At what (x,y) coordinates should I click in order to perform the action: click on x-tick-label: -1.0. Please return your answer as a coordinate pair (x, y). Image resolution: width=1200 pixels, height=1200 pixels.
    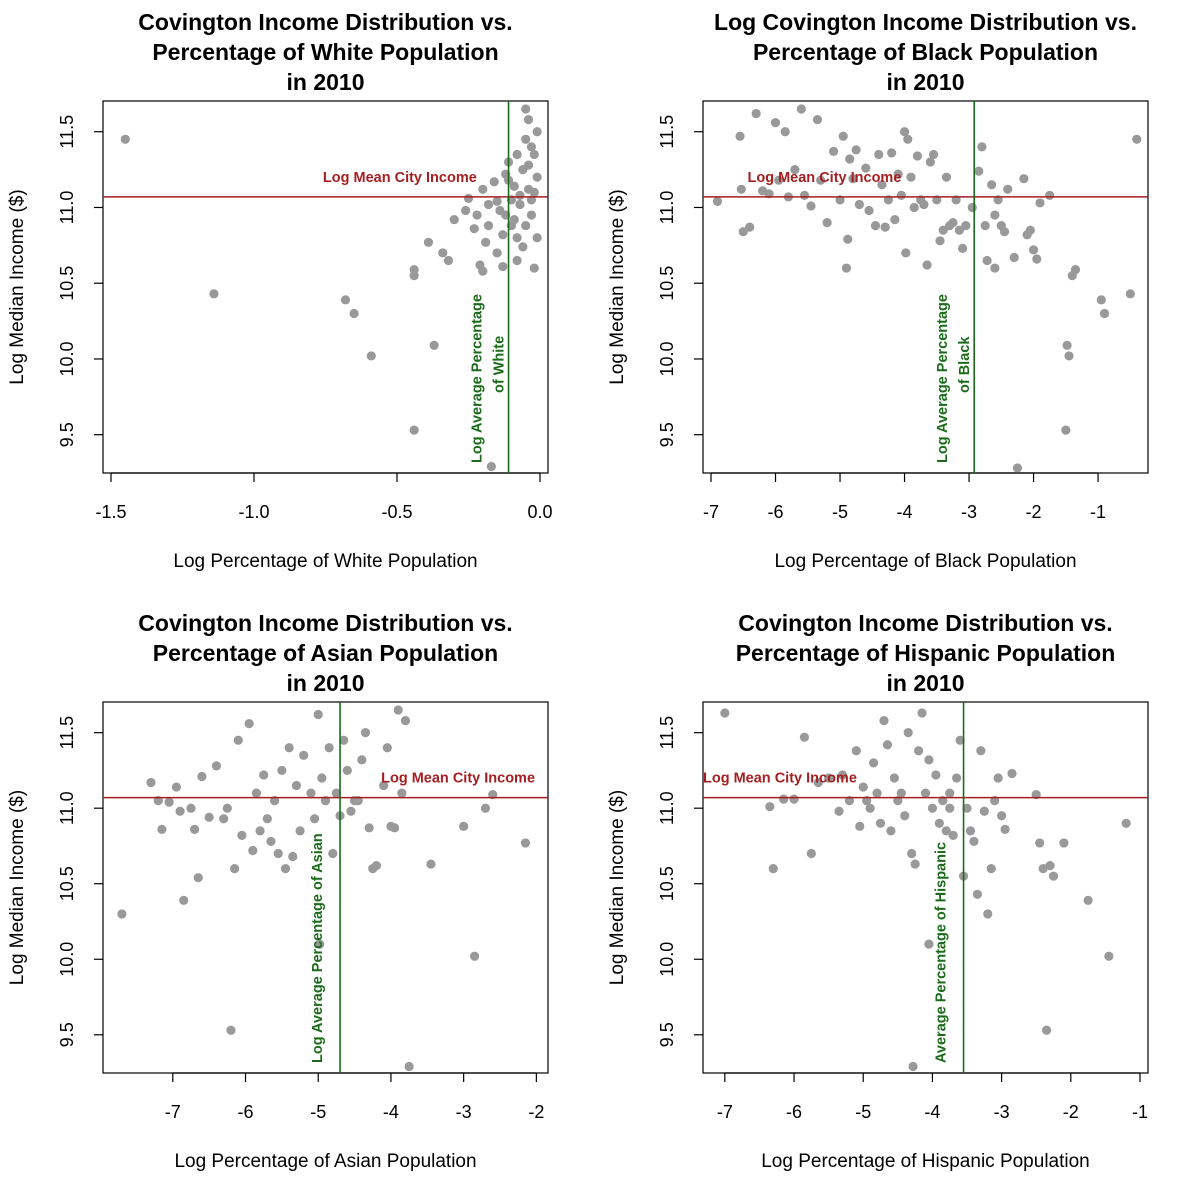
    Looking at the image, I should click on (253, 512).